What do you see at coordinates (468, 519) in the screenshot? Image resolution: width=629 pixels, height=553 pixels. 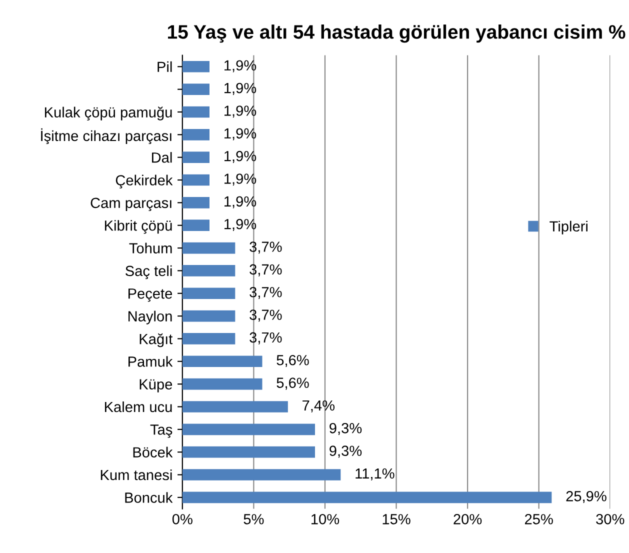 I see `x-tick-label: 20%` at bounding box center [468, 519].